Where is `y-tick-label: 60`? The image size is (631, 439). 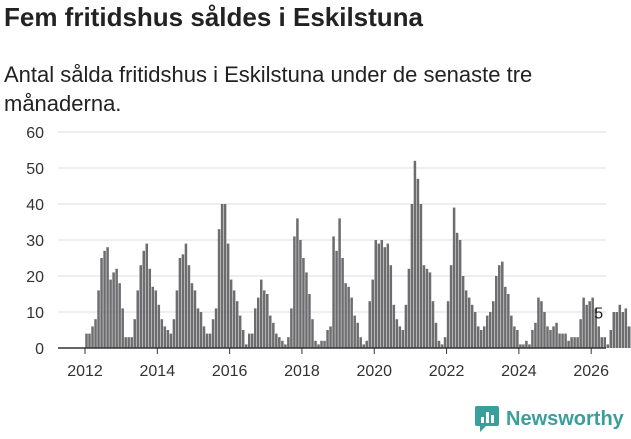
y-tick-label: 60 is located at coordinates (35, 133).